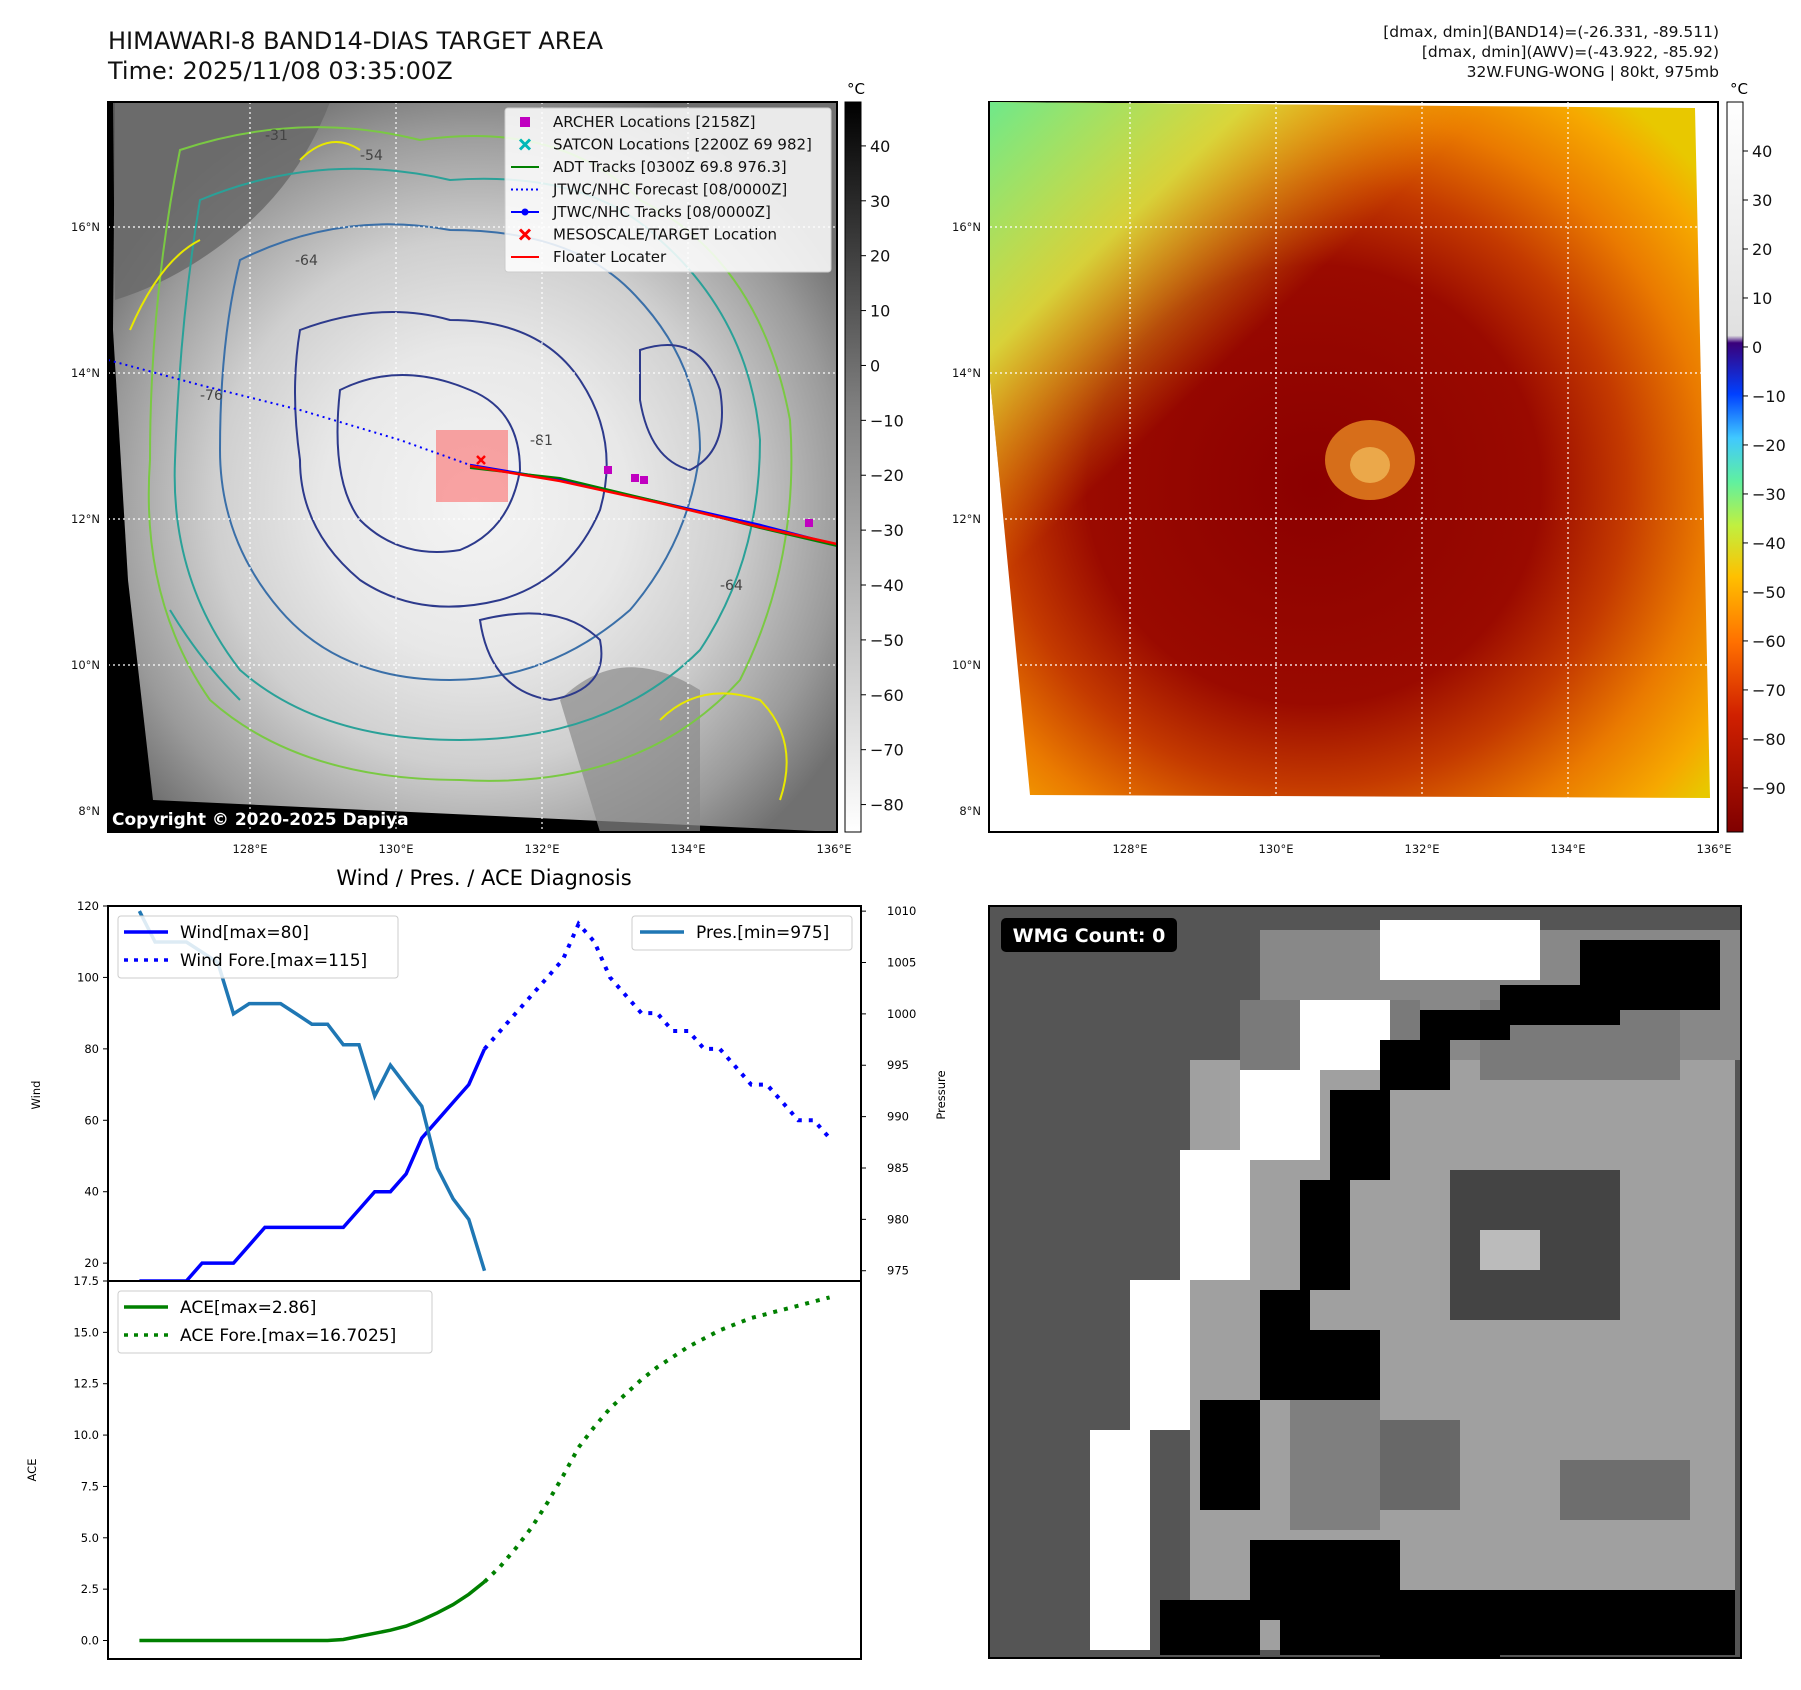 This screenshot has width=1801, height=1690. Describe the element at coordinates (1592, 72) in the screenshot. I see `storm-info: 32W.FUNG-WONG | 80kt, 975mb` at that location.